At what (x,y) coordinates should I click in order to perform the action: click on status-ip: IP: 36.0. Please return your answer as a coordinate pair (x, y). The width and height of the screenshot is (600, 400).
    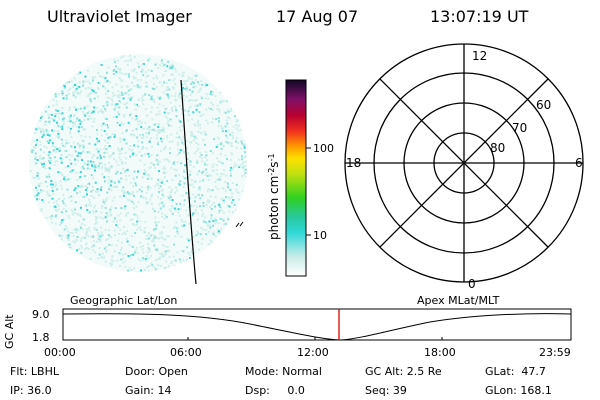
    Looking at the image, I should click on (31, 390).